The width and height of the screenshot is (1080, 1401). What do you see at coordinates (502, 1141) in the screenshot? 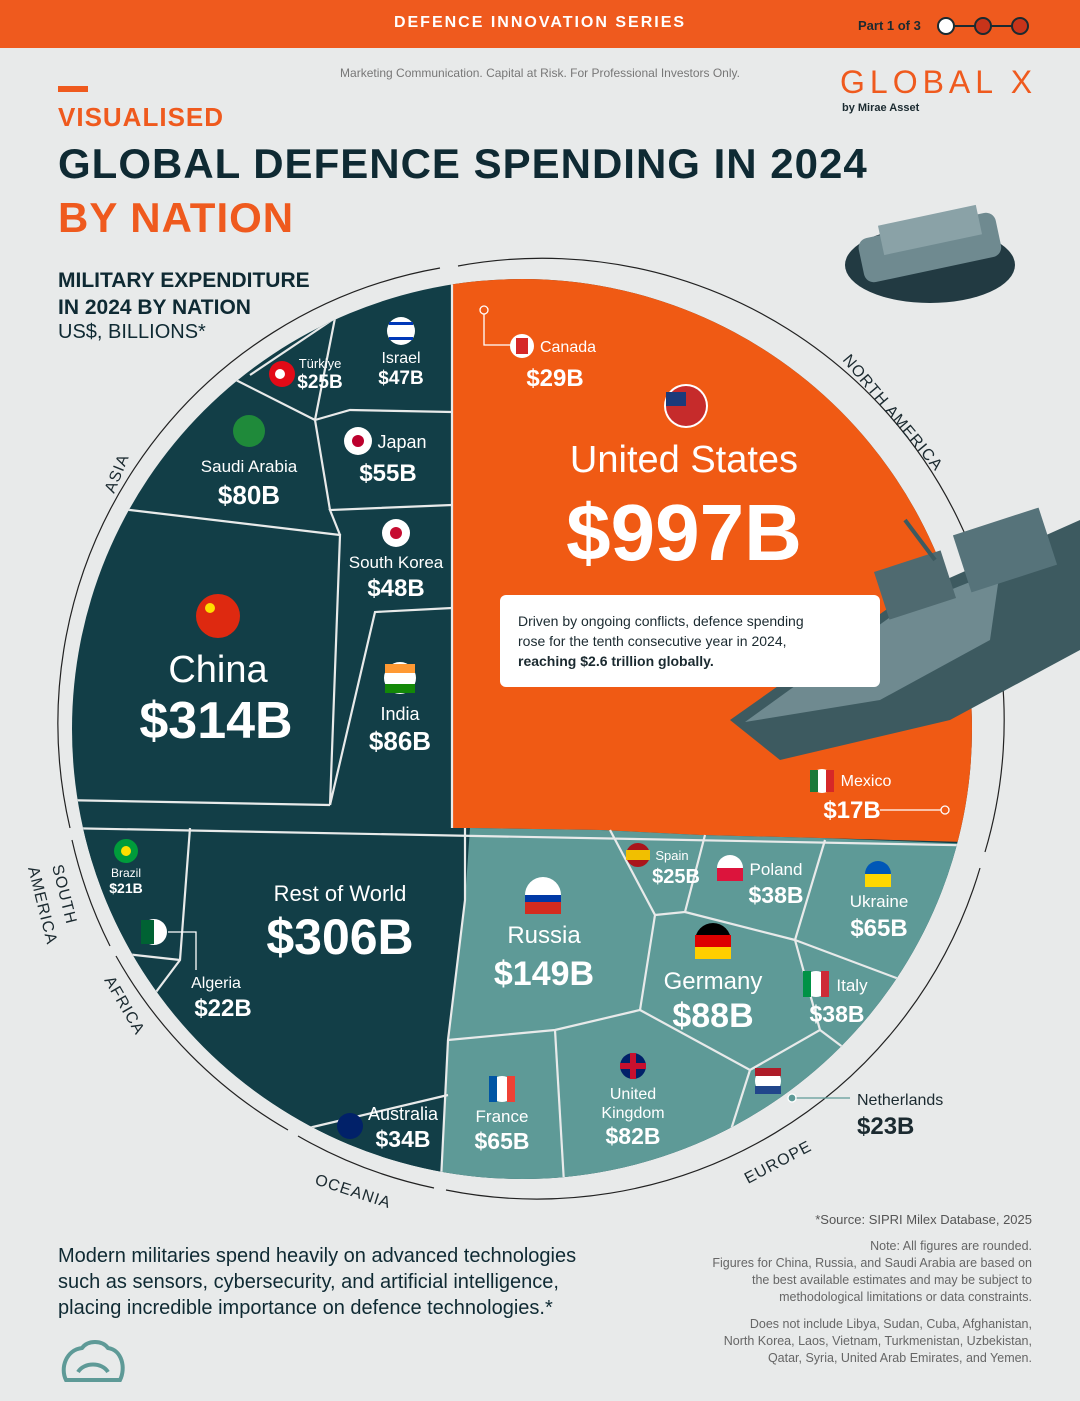
I see `label-france-value: $65B` at bounding box center [502, 1141].